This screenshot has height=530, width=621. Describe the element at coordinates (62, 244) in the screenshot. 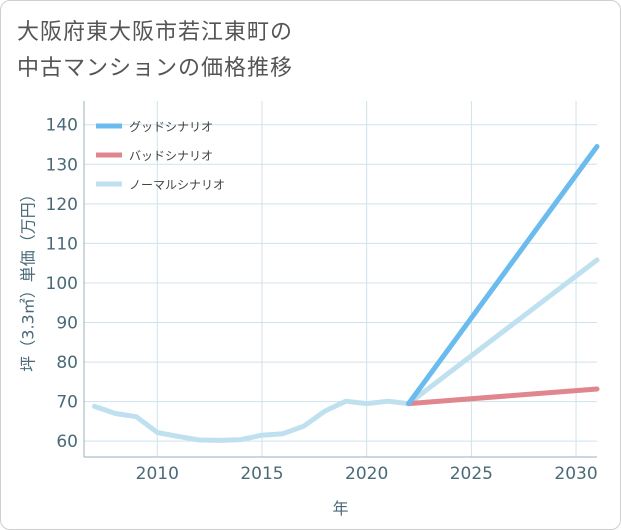

I see `y-tick-110: 110` at that location.